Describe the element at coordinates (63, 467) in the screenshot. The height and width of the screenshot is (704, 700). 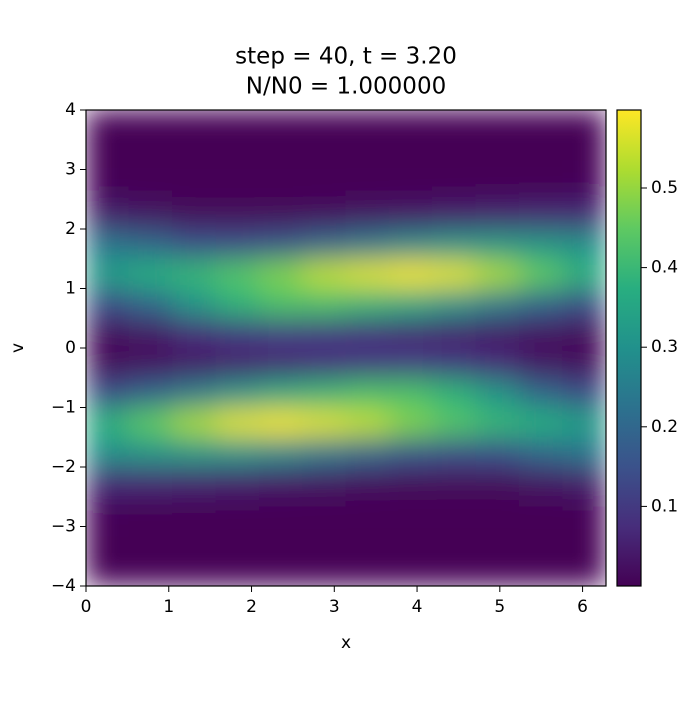
I see `y-tick-label: −2` at that location.